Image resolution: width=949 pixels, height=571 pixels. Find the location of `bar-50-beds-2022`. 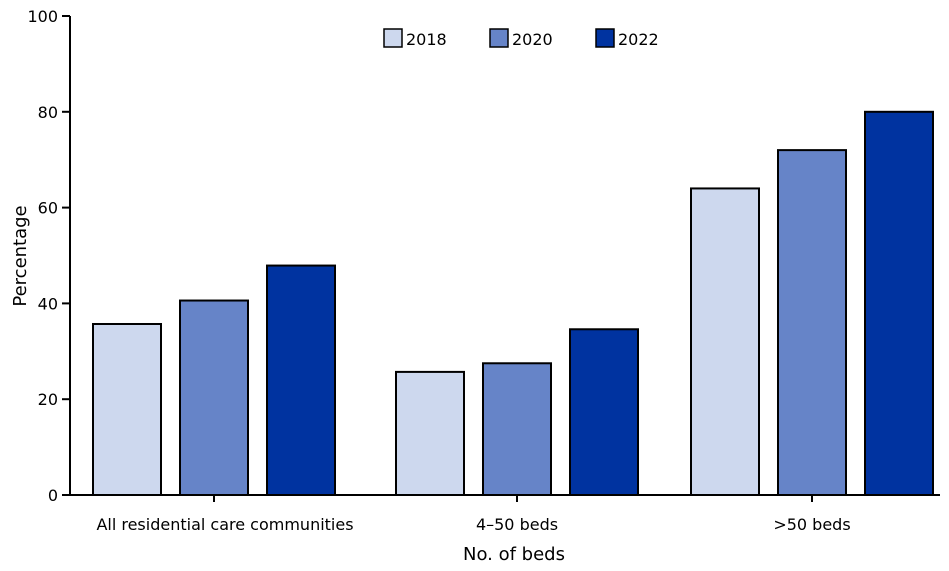

bar-50-beds-2022 is located at coordinates (899, 303).